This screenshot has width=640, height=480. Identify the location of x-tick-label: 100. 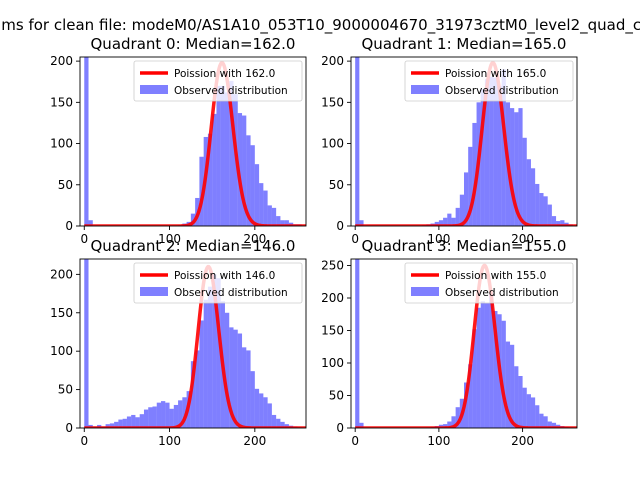
(438, 441).